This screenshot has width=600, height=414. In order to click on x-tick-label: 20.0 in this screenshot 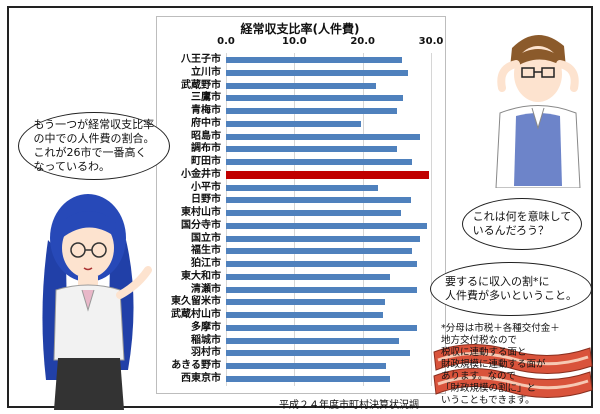, I will do `click(362, 41)`.